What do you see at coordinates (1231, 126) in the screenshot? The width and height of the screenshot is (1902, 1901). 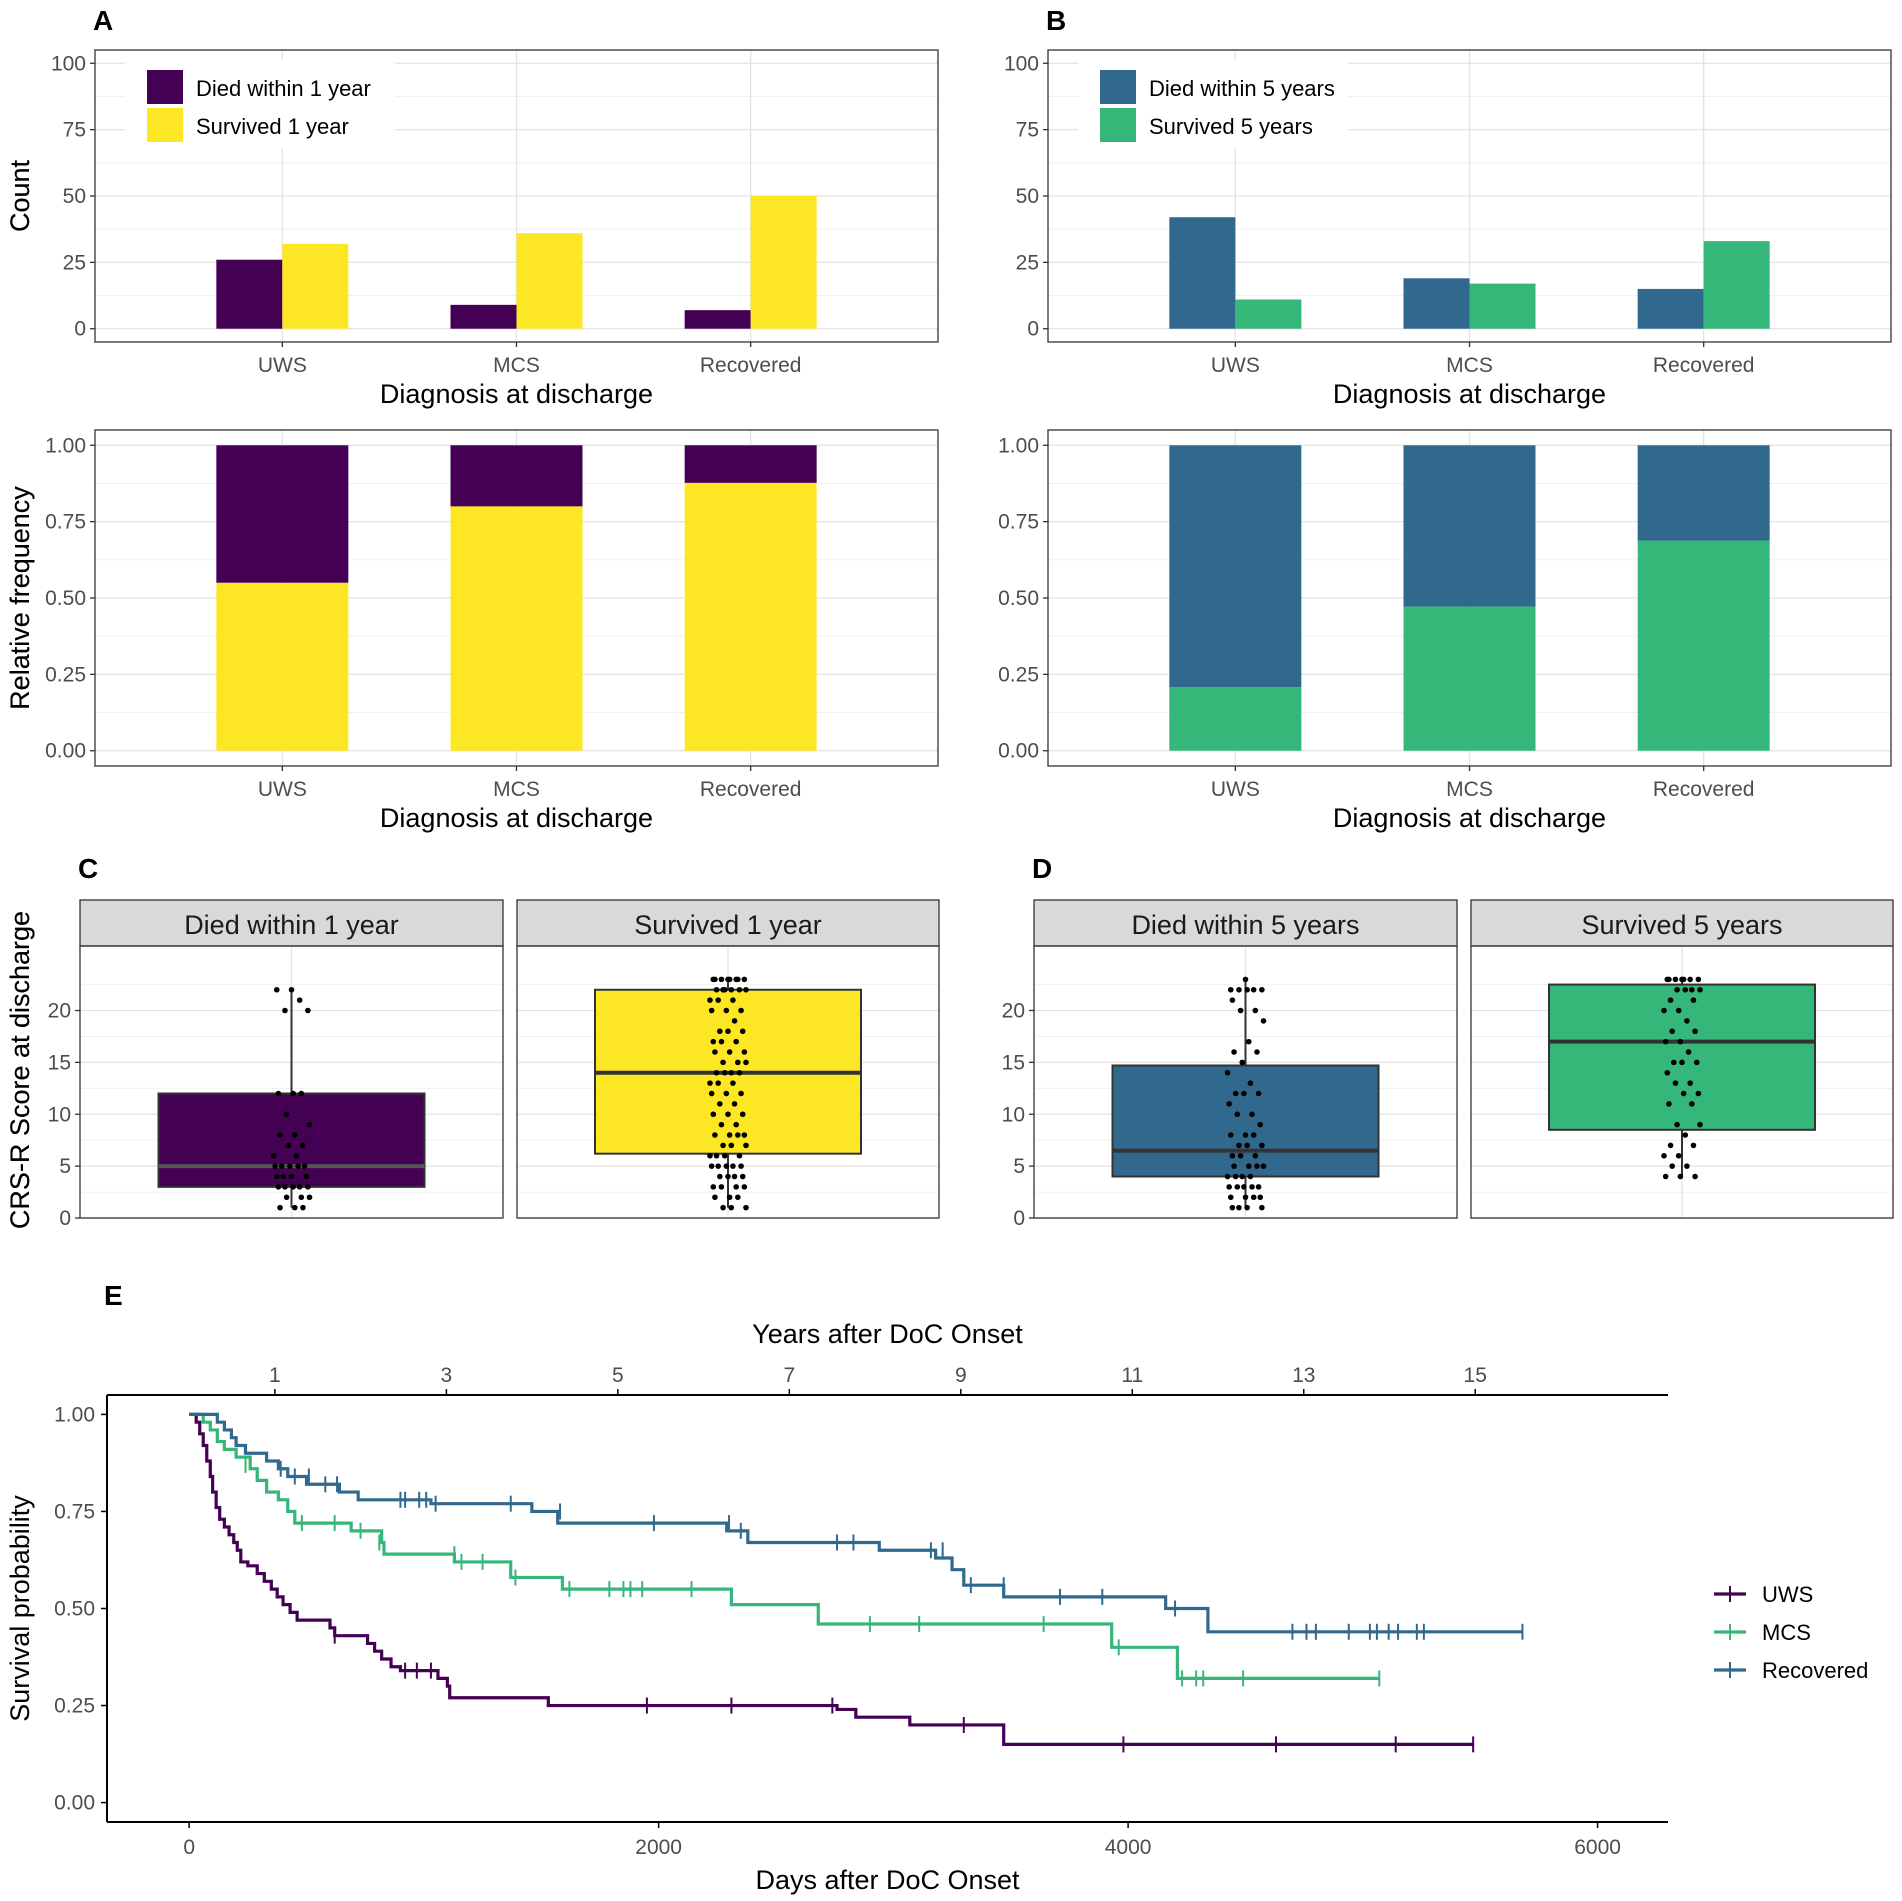 I see `legend-label: Survived 5 years` at bounding box center [1231, 126].